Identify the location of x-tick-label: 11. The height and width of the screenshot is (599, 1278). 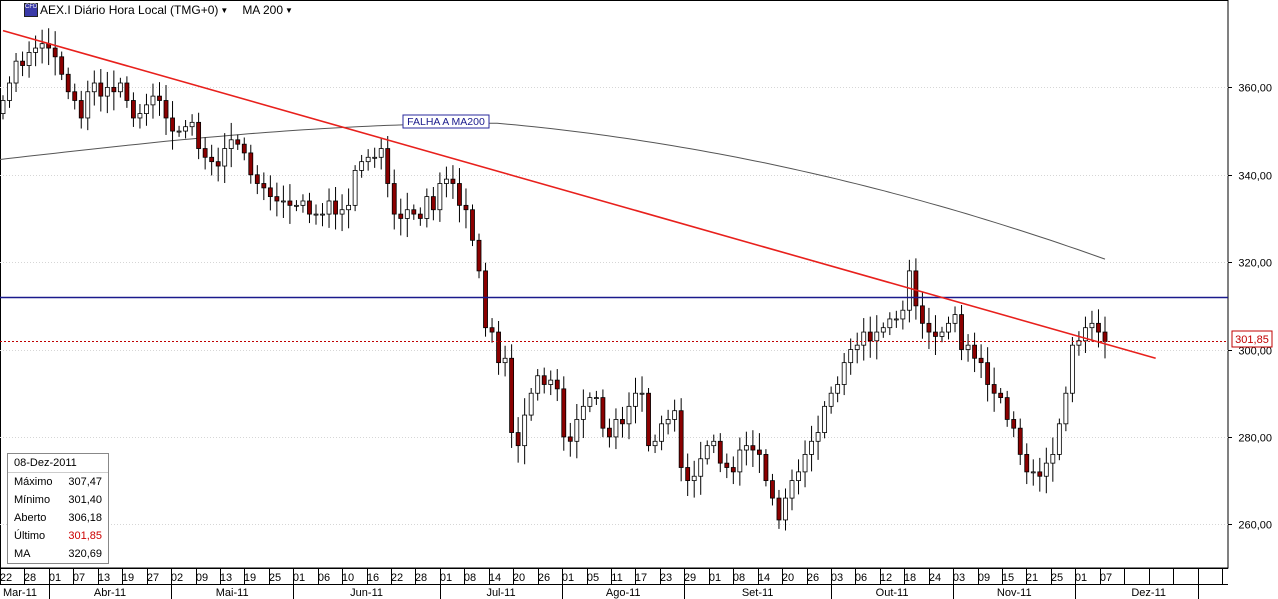
(616, 578).